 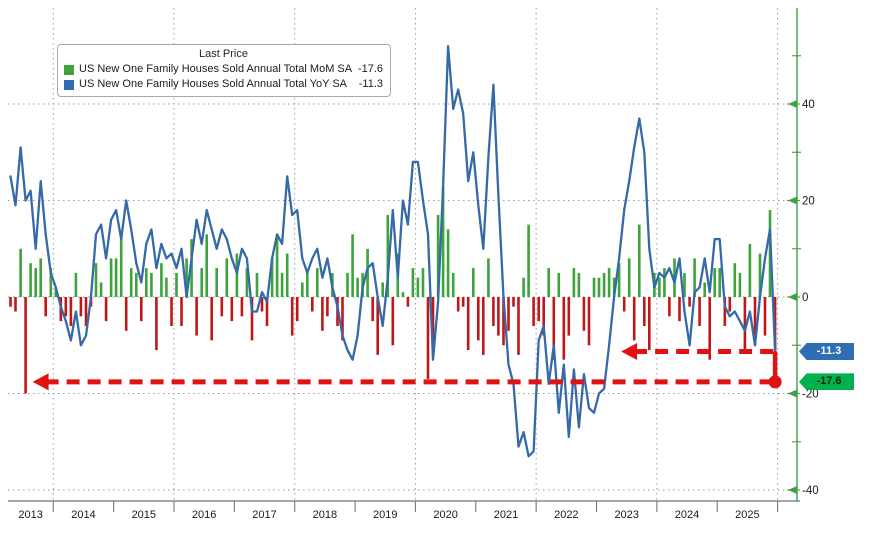 I want to click on last-point-dot-icon, so click(x=775, y=382).